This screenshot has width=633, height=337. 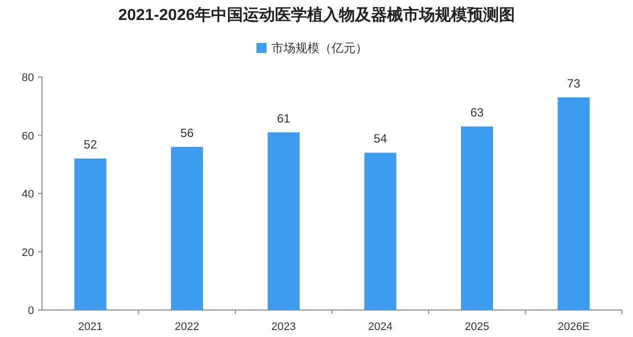 I want to click on y-tick: 60, so click(x=28, y=136).